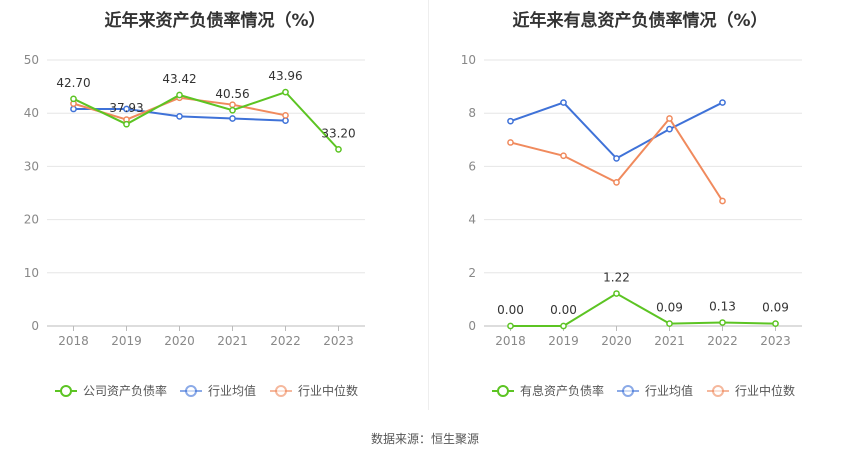 Image resolution: width=850 pixels, height=459 pixels. I want to click on data-label: 37.93, so click(126, 108).